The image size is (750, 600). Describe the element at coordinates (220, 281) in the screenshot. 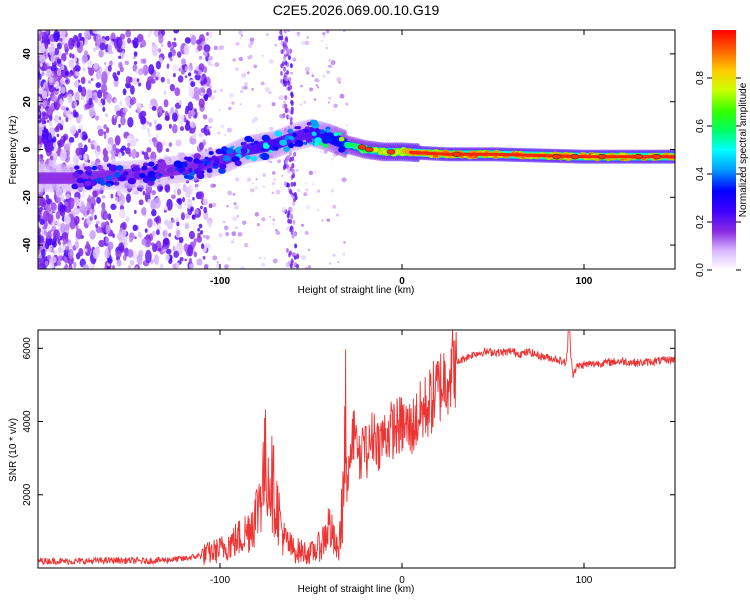

I see `top-x-tick-label: -100` at that location.